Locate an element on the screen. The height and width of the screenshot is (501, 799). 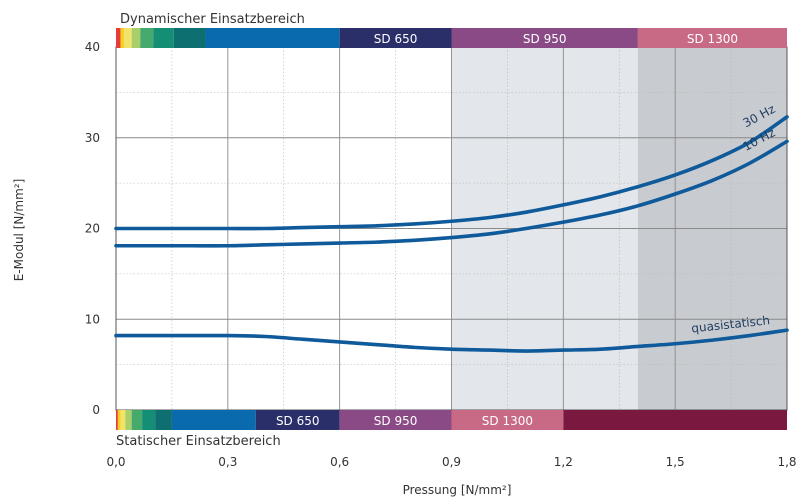
x-tick-label: 1,5 is located at coordinates (675, 462).